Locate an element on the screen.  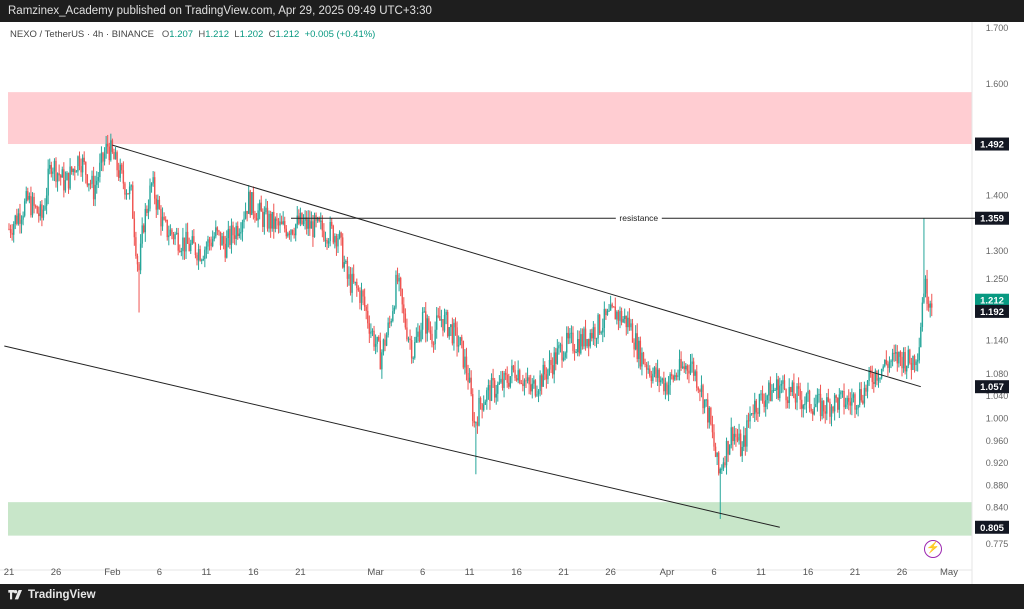
tradingview-logo-icon is located at coordinates (15, 595).